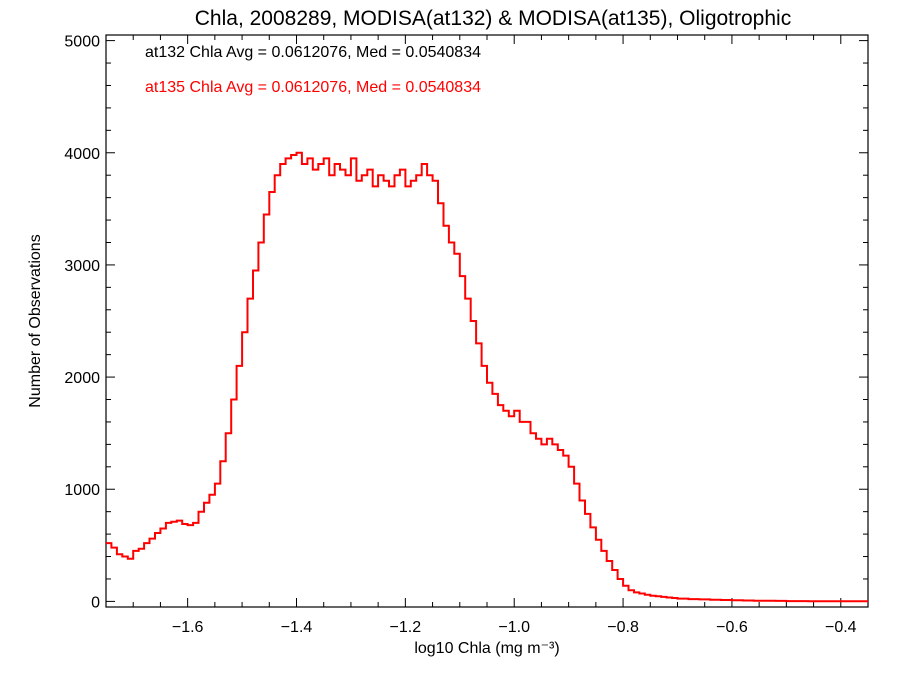 The image size is (900, 675). Describe the element at coordinates (82, 378) in the screenshot. I see `y-tick-label: 2000` at that location.